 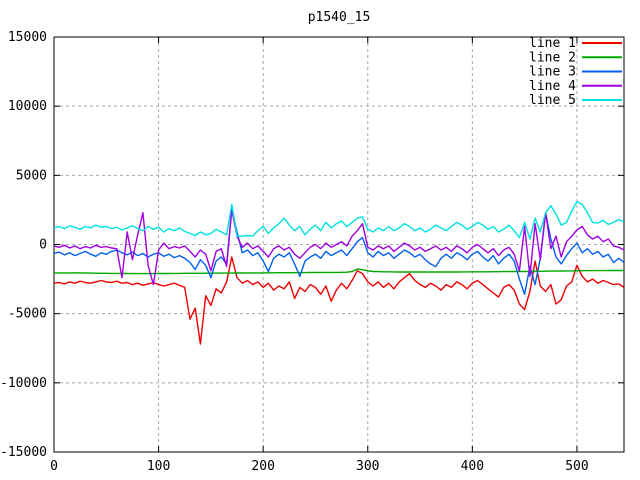 What do you see at coordinates (43, 245) in the screenshot?
I see `y-tick-label: 0` at bounding box center [43, 245].